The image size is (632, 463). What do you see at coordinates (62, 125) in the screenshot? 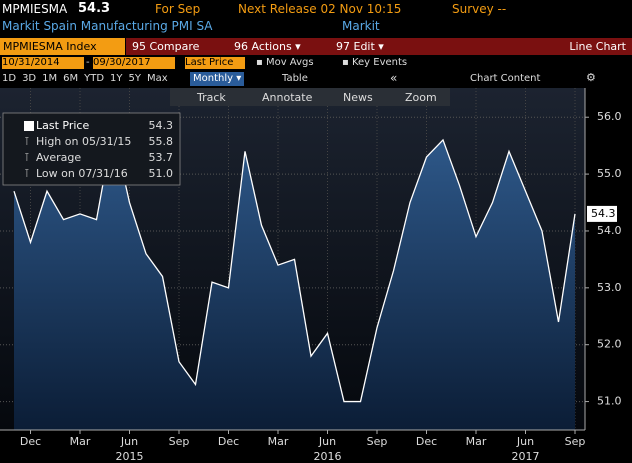
I see `legend-label: Last Price` at bounding box center [62, 125].